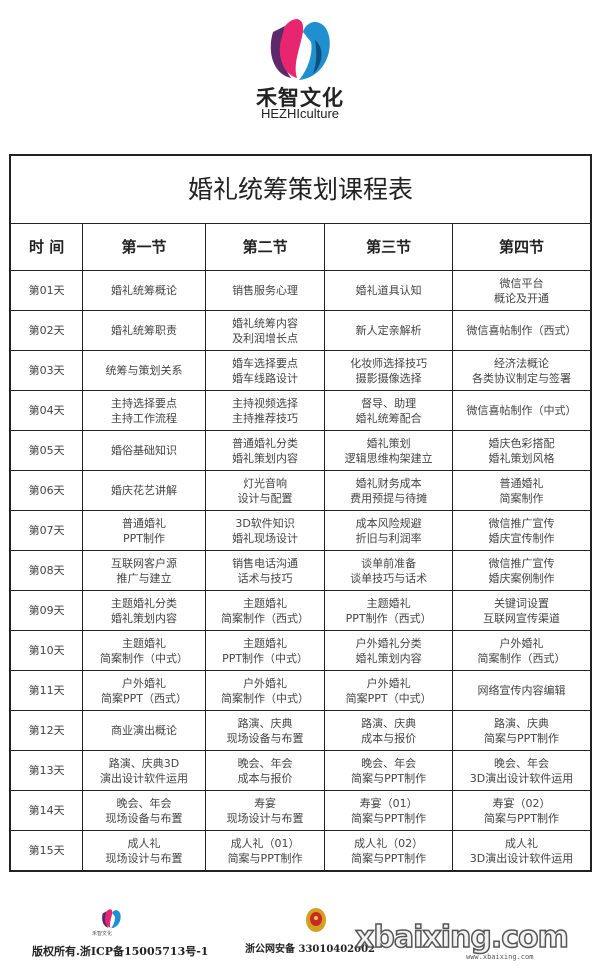 This screenshot has height=972, width=600. What do you see at coordinates (46, 851) in the screenshot?
I see `day-cell: 第15天` at bounding box center [46, 851].